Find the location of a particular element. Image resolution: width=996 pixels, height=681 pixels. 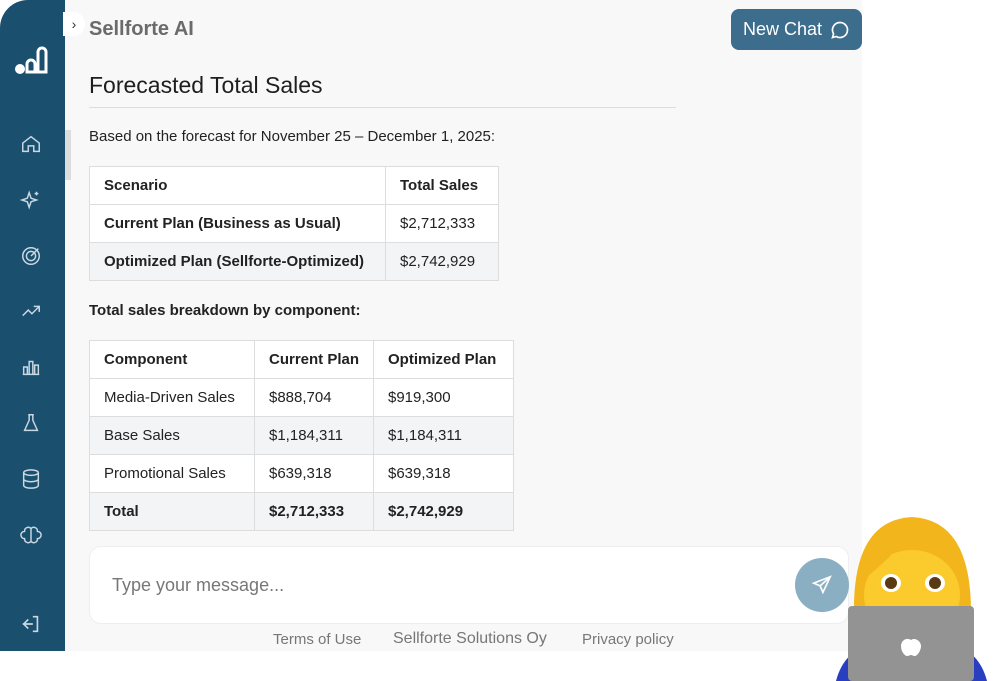

table-row: Media-Driven Sales $888,704 $919,300 is located at coordinates (301, 397).